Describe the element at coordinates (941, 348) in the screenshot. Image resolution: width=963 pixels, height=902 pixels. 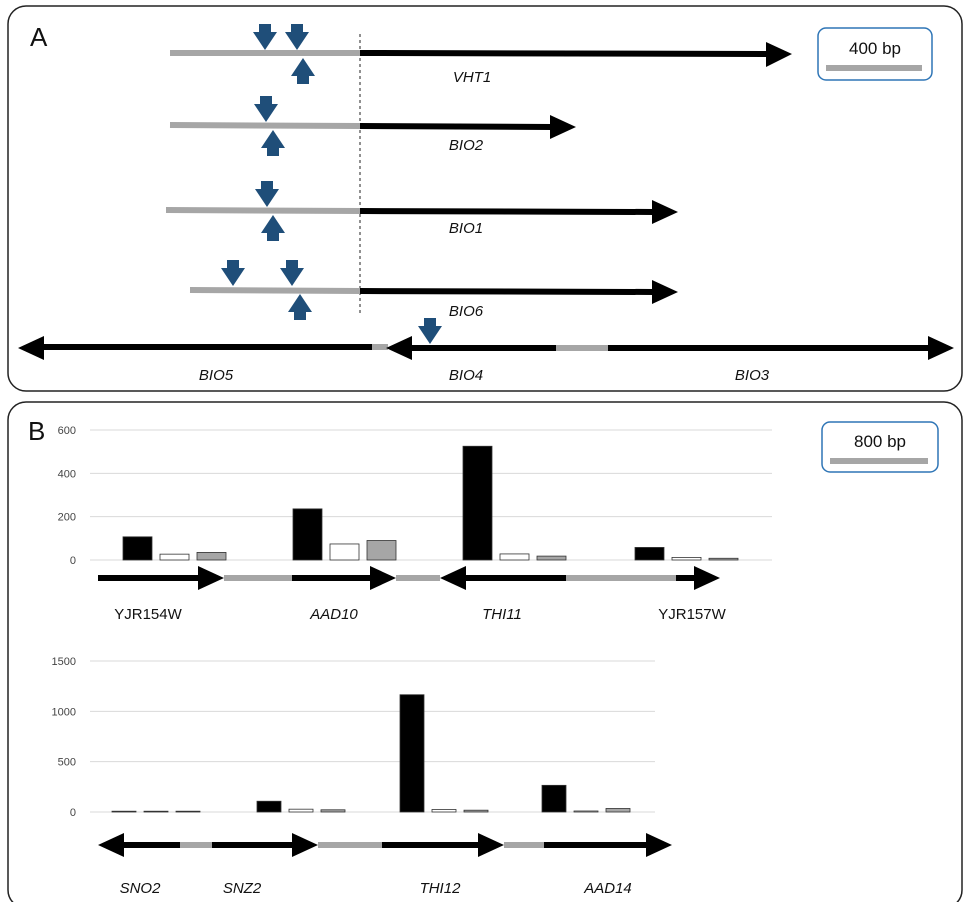
I see `bio3-arrowhead` at that location.